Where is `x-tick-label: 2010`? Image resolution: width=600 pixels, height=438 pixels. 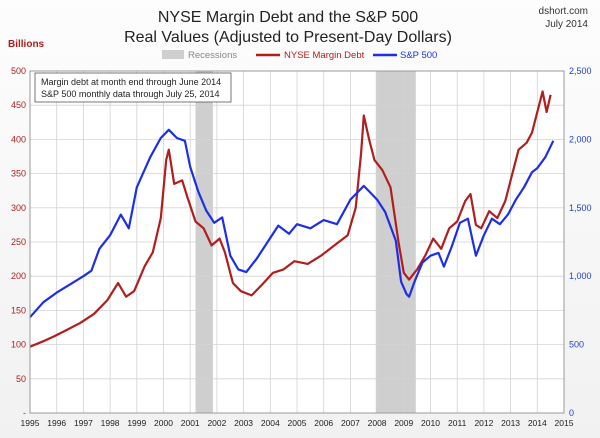
x-tick-label: 2010 is located at coordinates (430, 423).